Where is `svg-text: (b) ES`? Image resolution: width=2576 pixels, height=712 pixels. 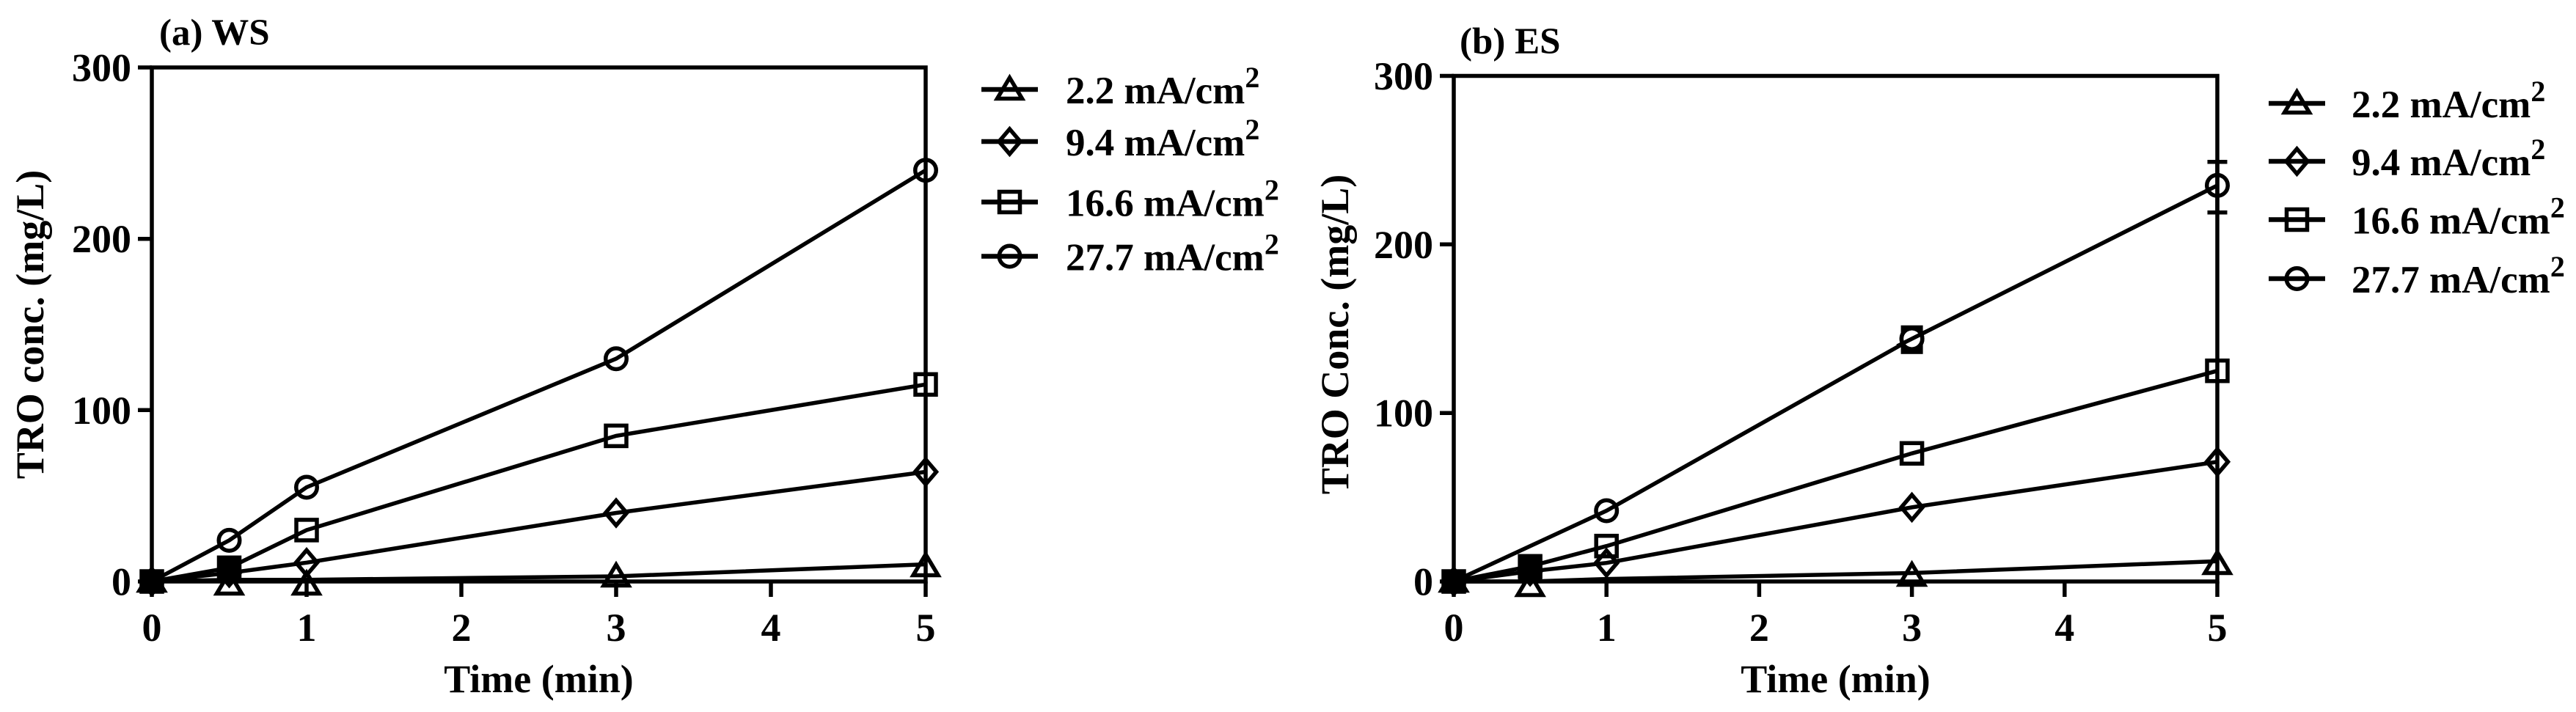
svg-text: (b) ES is located at coordinates (1510, 41).